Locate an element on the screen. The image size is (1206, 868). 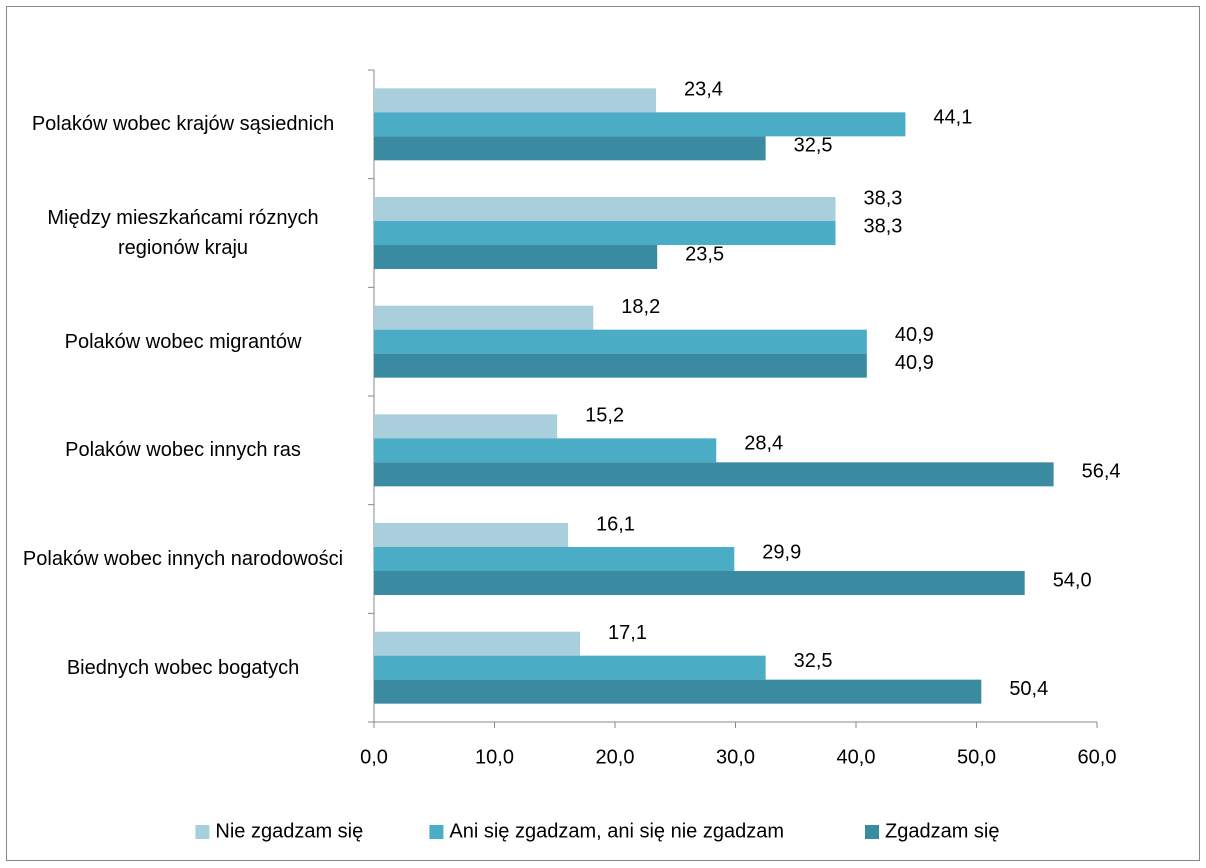
x-tick-label: 20,0 is located at coordinates (615, 757).